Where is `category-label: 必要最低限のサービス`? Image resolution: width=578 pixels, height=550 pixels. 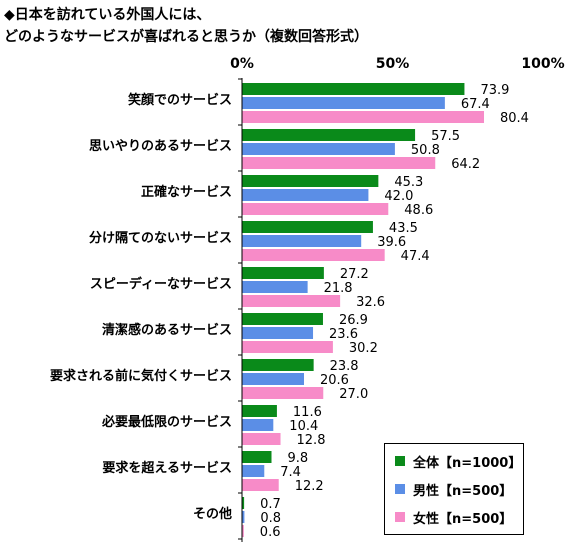
category-label: 必要最低限のサービス is located at coordinates (166, 422).